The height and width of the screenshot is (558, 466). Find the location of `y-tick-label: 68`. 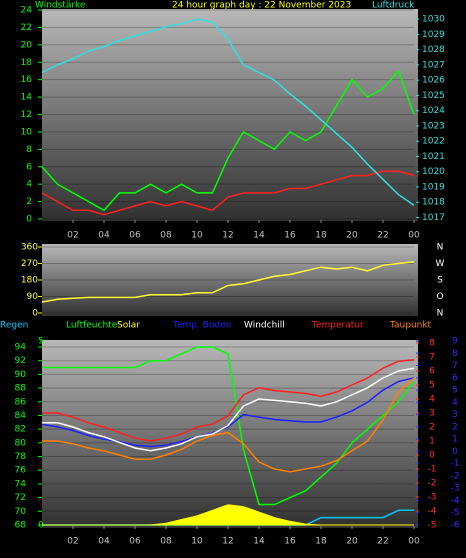

y-tick-label: 68 is located at coordinates (21, 526).